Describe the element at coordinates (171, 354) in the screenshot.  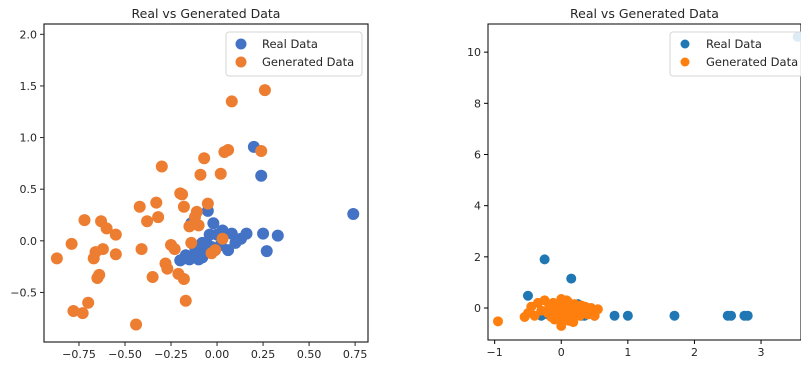
I see `x-tick-label: −0.25` at that location.